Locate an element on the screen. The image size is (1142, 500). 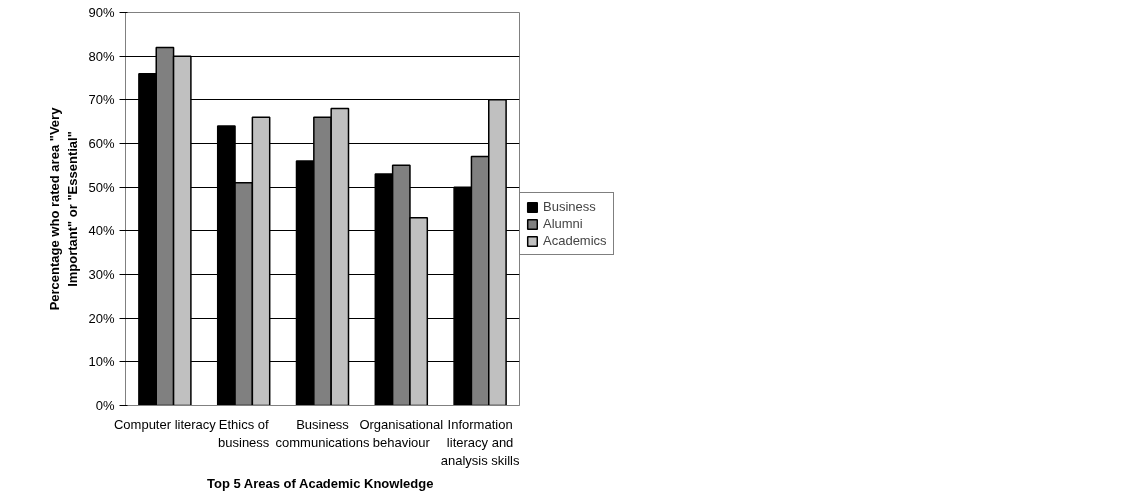
x-tick-label: Computer literacy is located at coordinates (165, 424).